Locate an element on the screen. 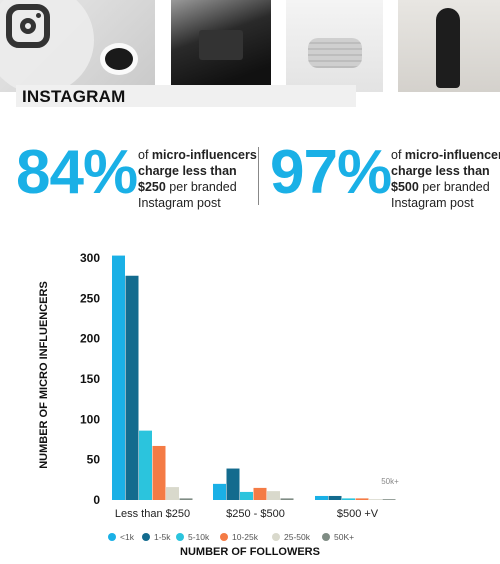  photo-handbag is located at coordinates (221, 46).